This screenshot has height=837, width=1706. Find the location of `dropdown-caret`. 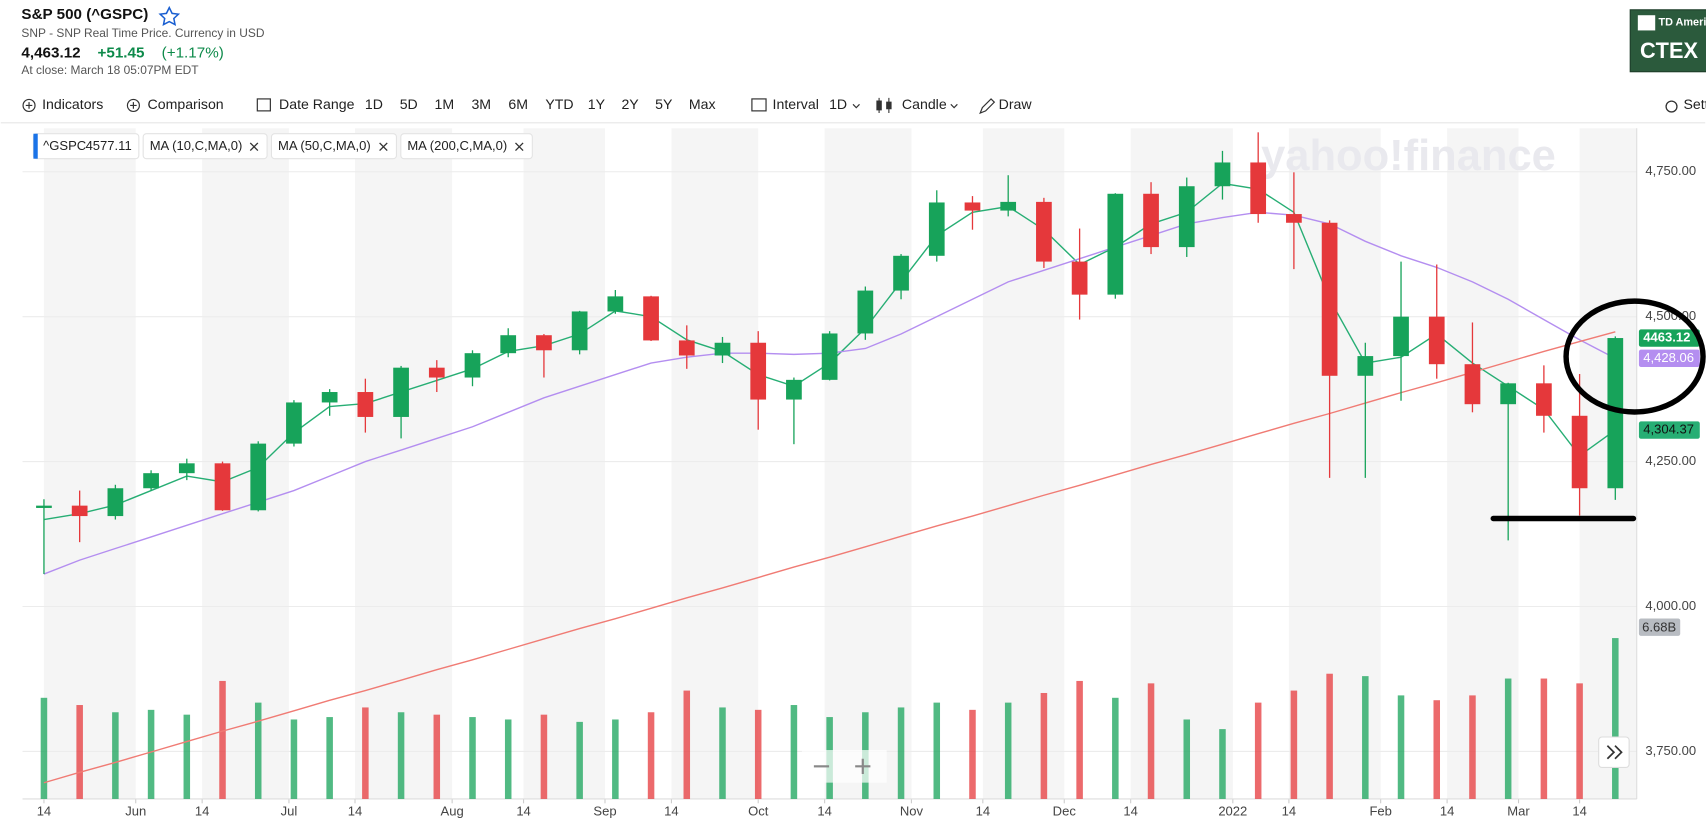

dropdown-caret is located at coordinates (954, 106).